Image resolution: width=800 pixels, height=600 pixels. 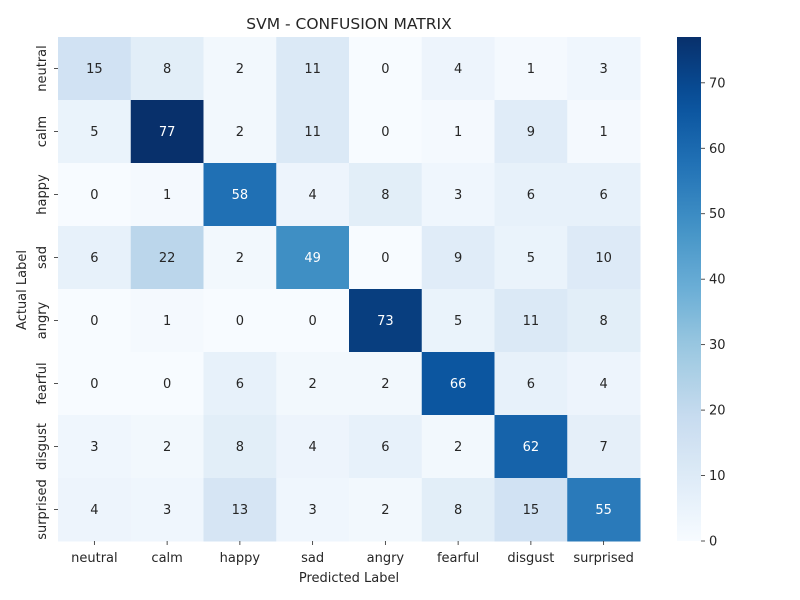 I want to click on y-tick-label: happy, so click(x=42, y=194).